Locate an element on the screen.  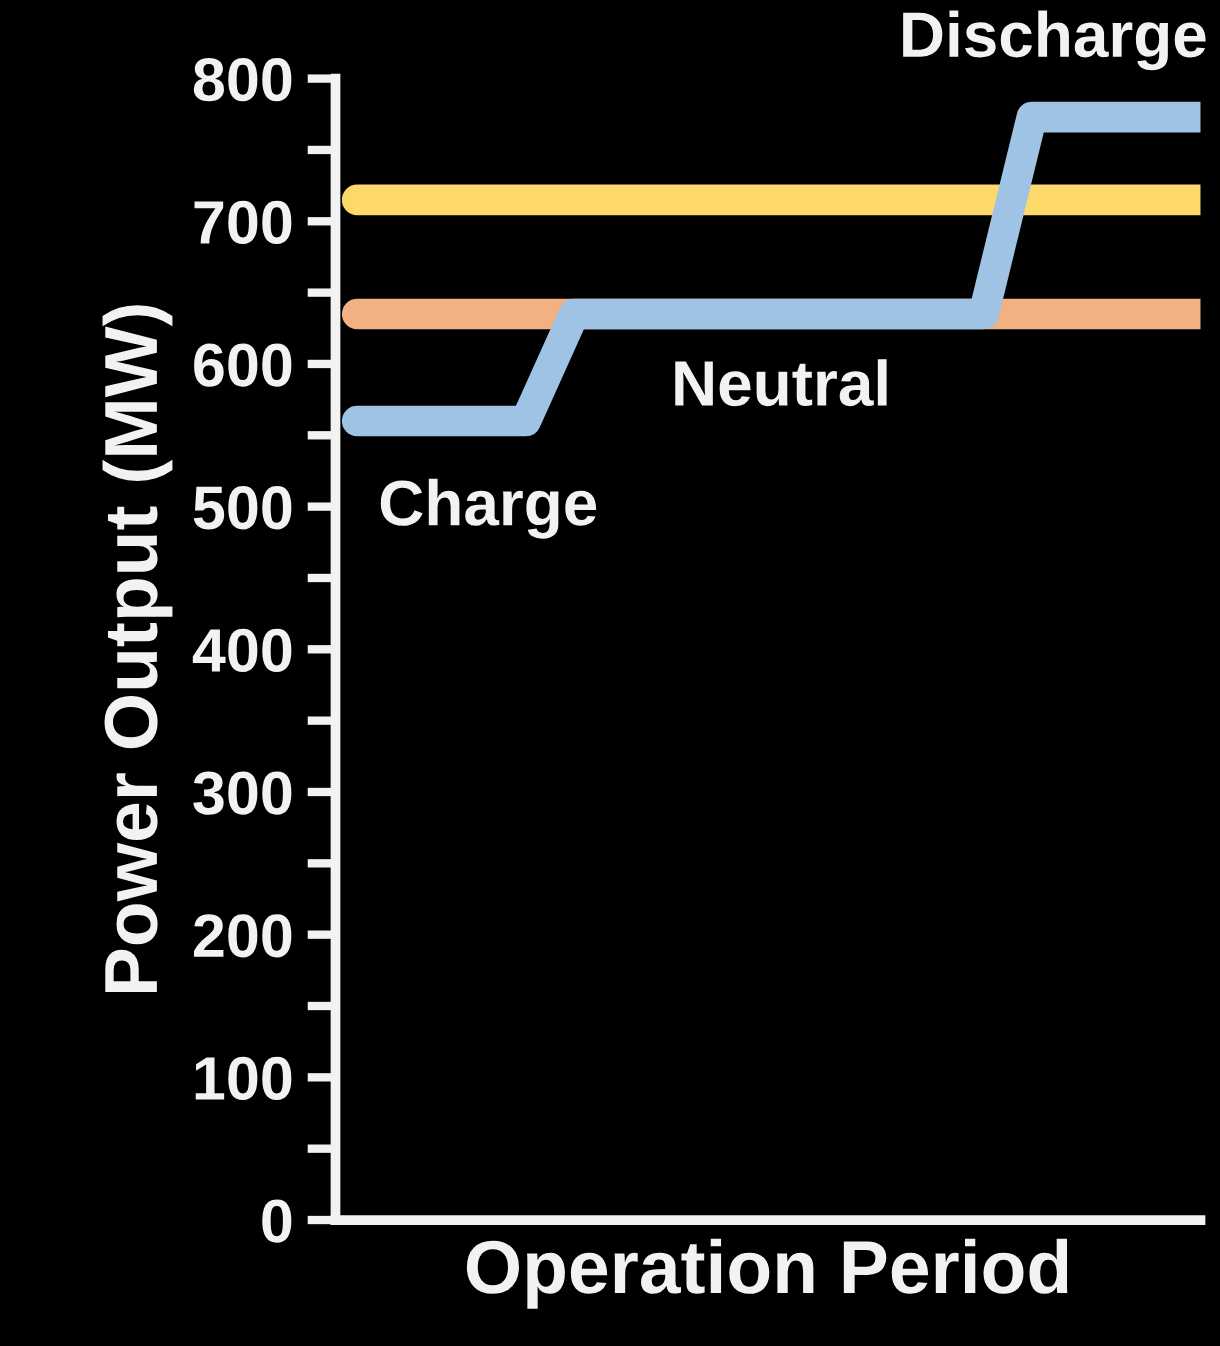
text: Discharge is located at coordinates (1054, 40).